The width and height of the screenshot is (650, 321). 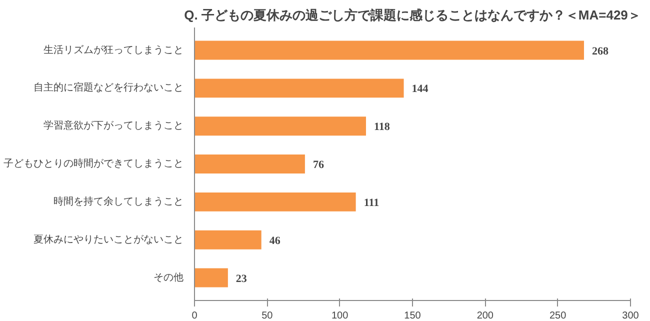 What do you see at coordinates (600, 51) in the screenshot?
I see `data-label: 268` at bounding box center [600, 51].